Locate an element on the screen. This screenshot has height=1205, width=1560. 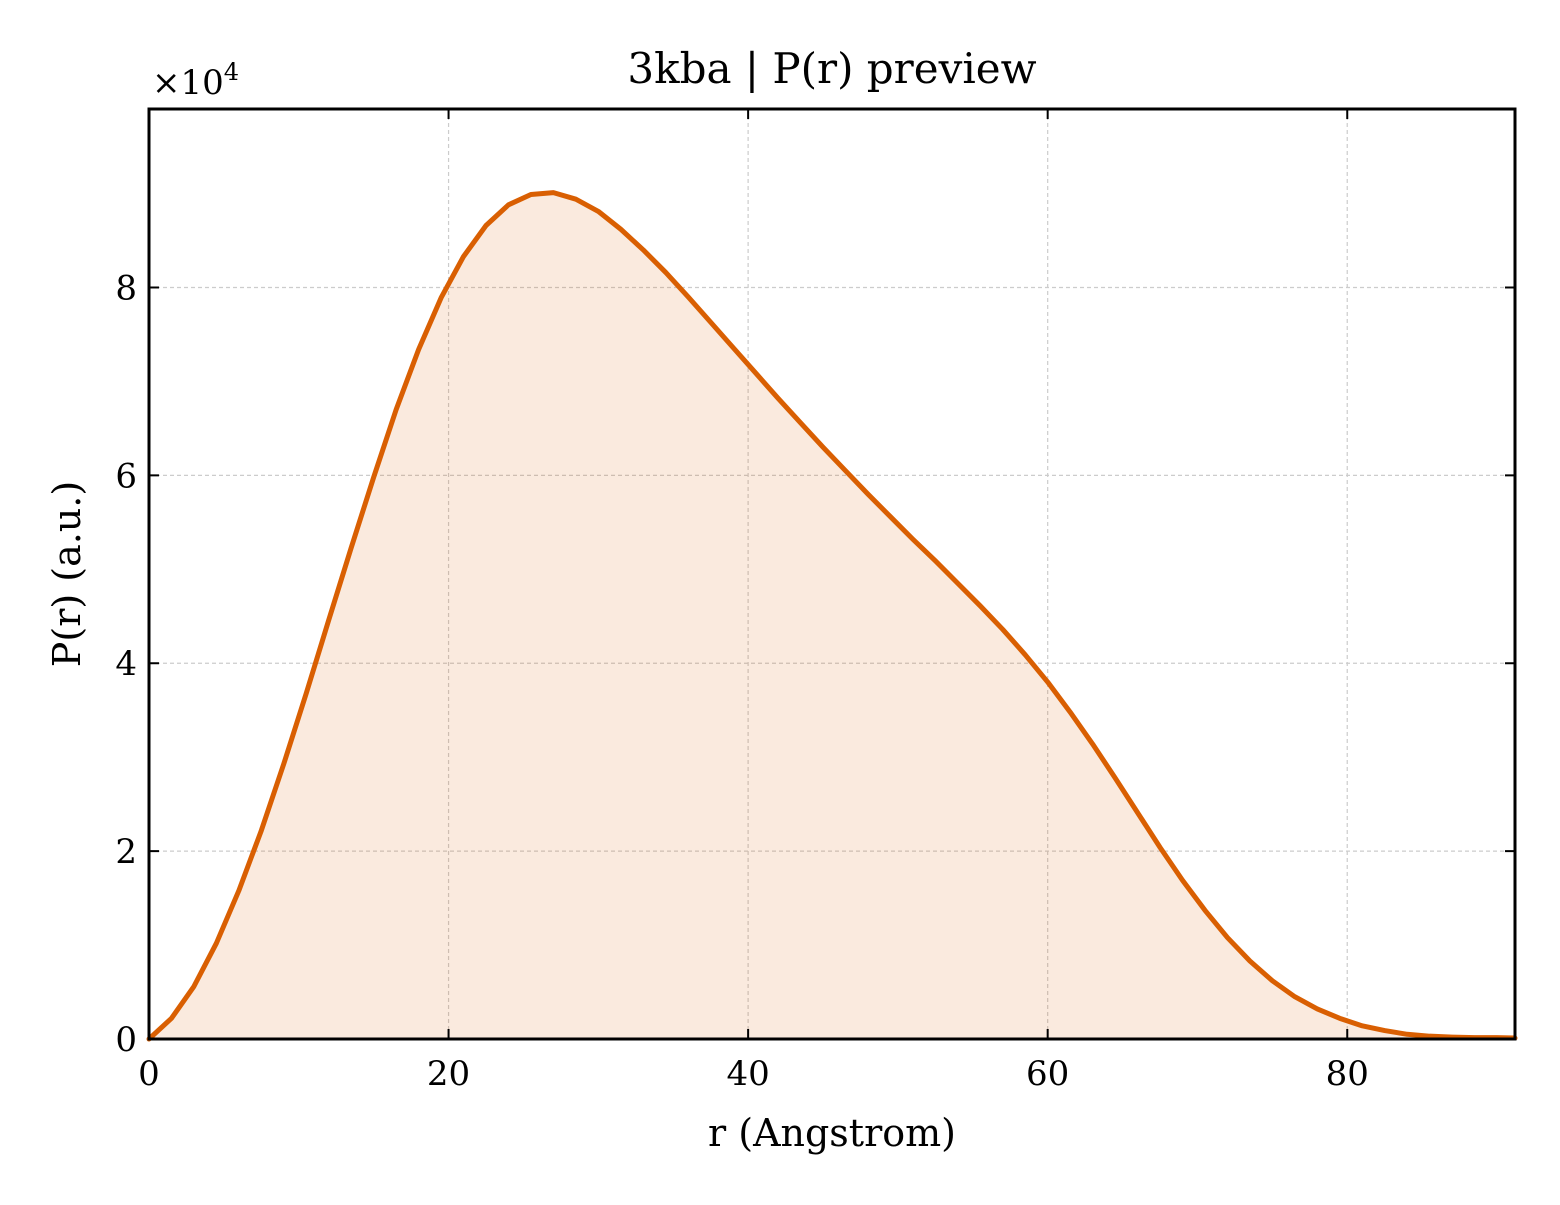
y-tick-label-1: 2 is located at coordinates (126, 852).